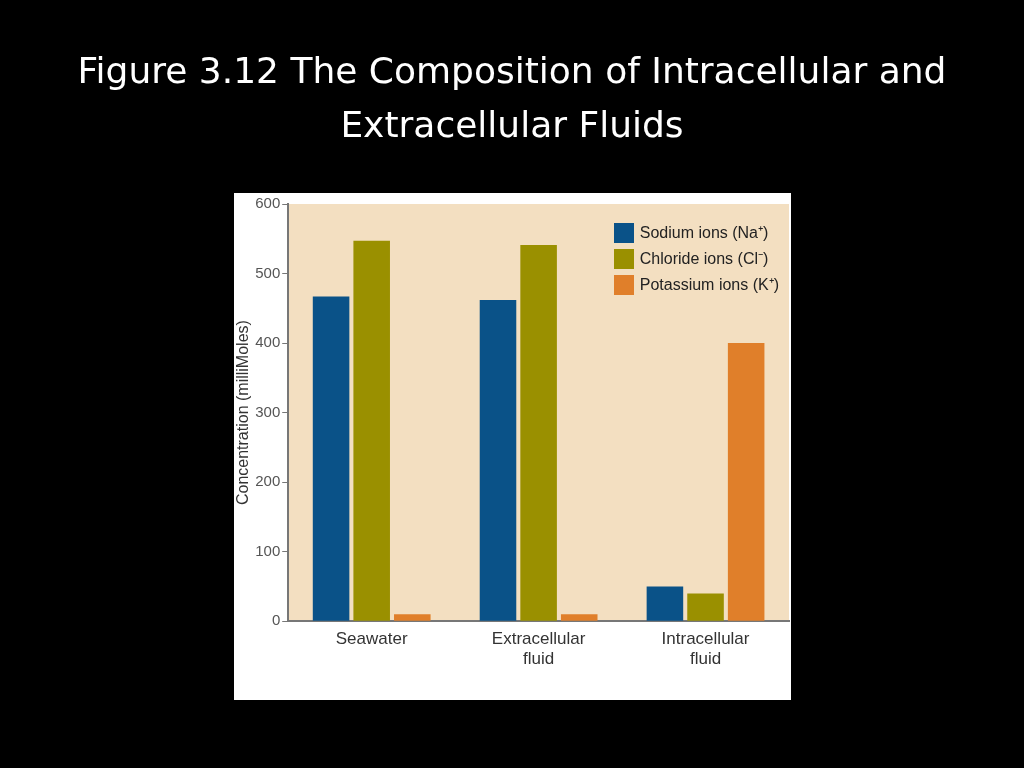 The image size is (1024, 768). Describe the element at coordinates (704, 233) in the screenshot. I see `legend-label: Sodium ions (Na⁺)` at that location.